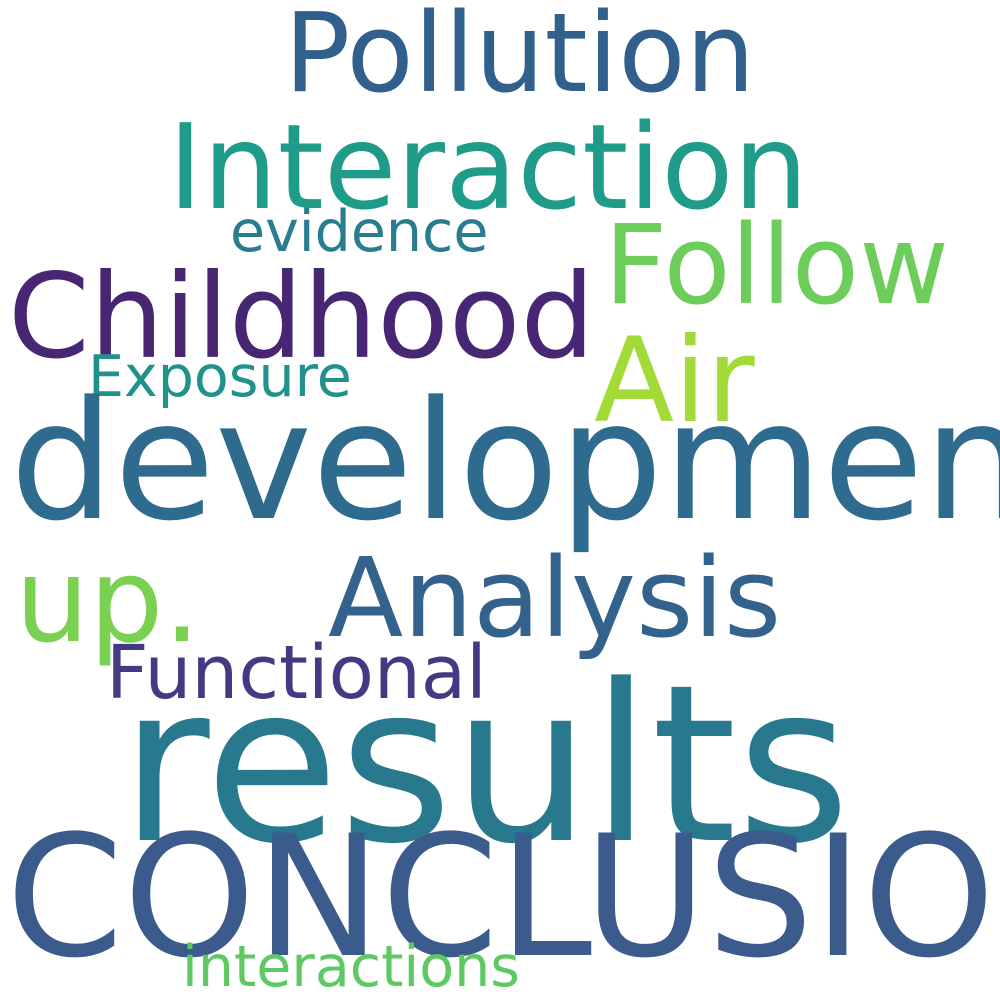  What do you see at coordinates (108, 600) in the screenshot?
I see `word-up: up.` at bounding box center [108, 600].